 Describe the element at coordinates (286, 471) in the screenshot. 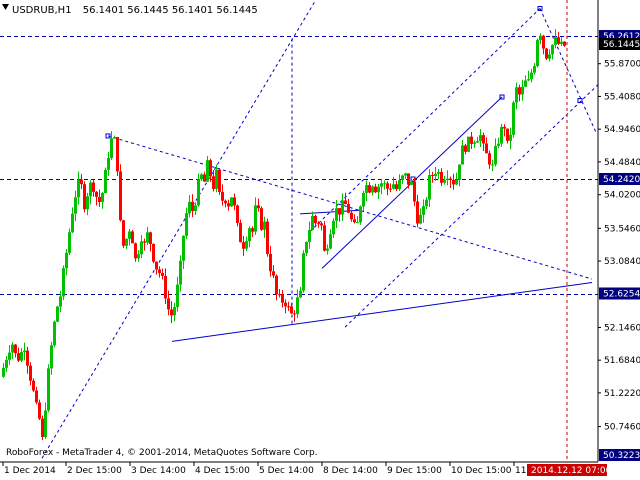

I see `time-tick-label: 5 Dec 14:00` at that location.